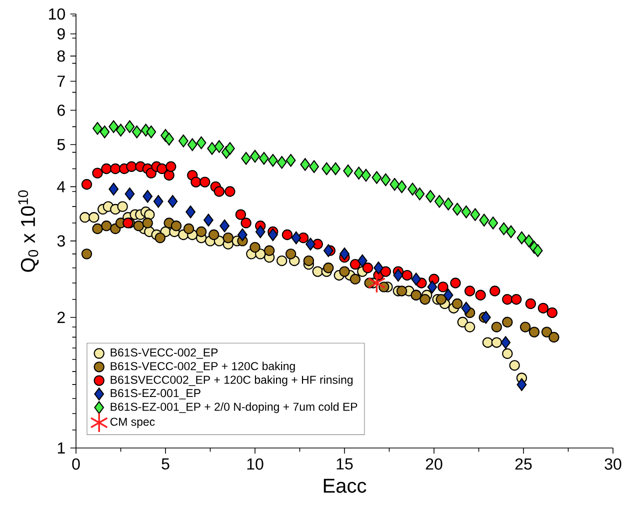  I want to click on x-tick-label: 15, so click(344, 464).